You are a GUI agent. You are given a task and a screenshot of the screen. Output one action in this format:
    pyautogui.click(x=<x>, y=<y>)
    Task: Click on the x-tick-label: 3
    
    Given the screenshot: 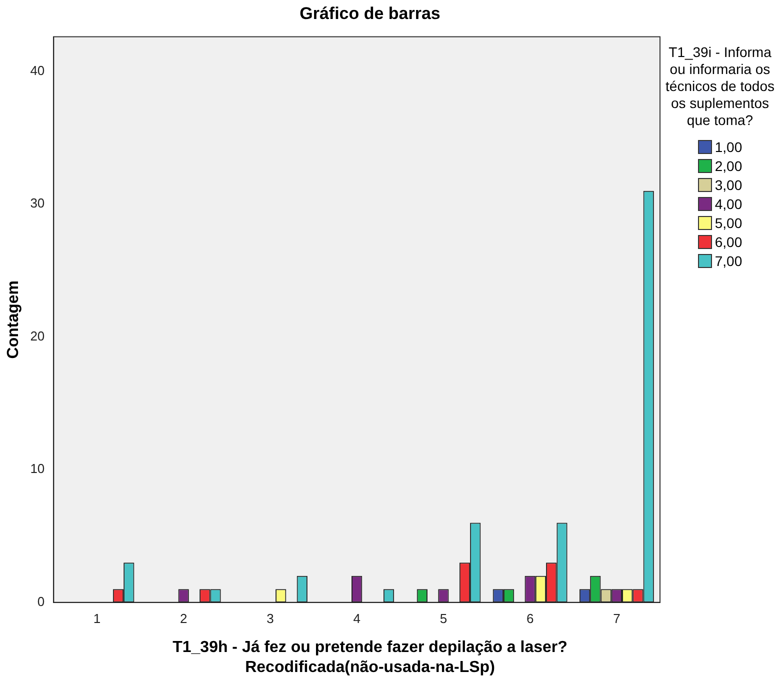 What is the action you would take?
    pyautogui.click(x=270, y=618)
    